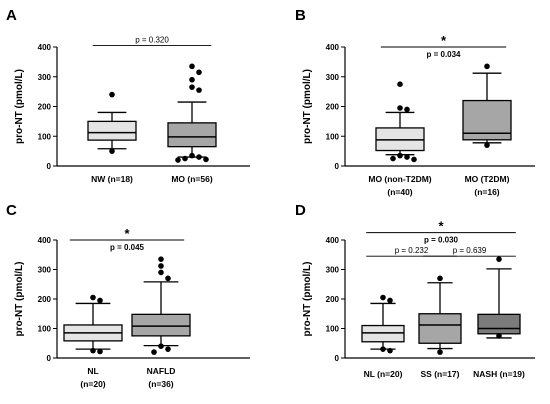 This screenshot has width=550, height=404. What do you see at coordinates (470, 250) in the screenshot?
I see `p-value-label: p = 0.639` at bounding box center [470, 250].